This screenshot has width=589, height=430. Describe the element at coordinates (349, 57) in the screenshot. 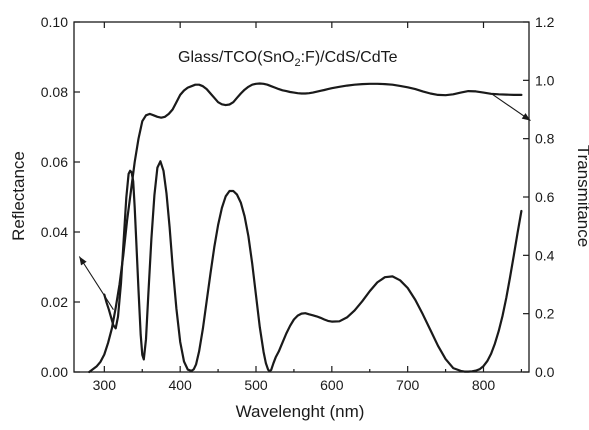

I see `annotation-suffix: :F)/CdS/CdTe` at that location.